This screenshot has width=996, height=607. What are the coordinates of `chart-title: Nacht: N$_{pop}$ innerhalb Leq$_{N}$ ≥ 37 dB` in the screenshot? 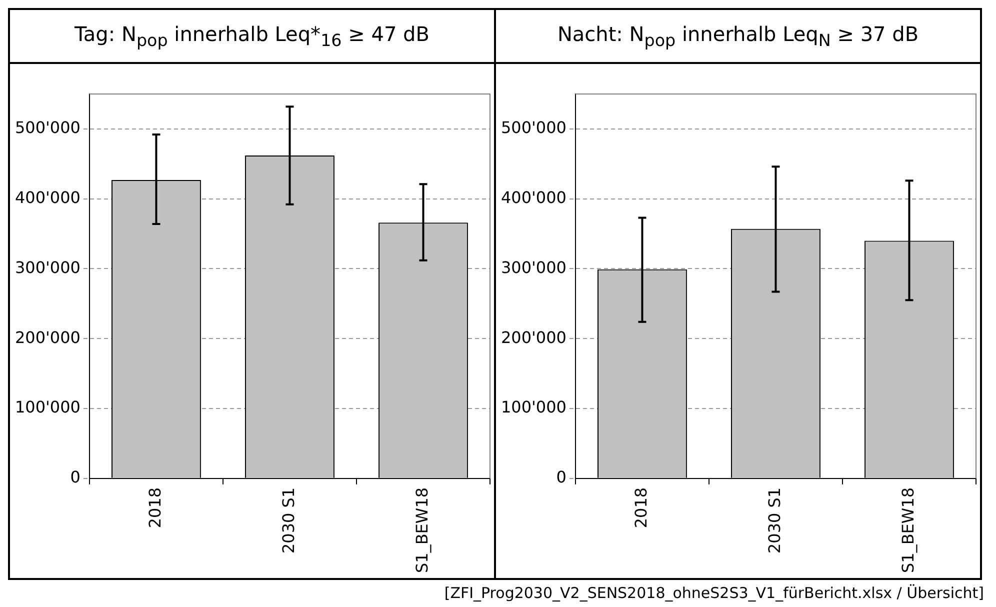 It's located at (738, 36).